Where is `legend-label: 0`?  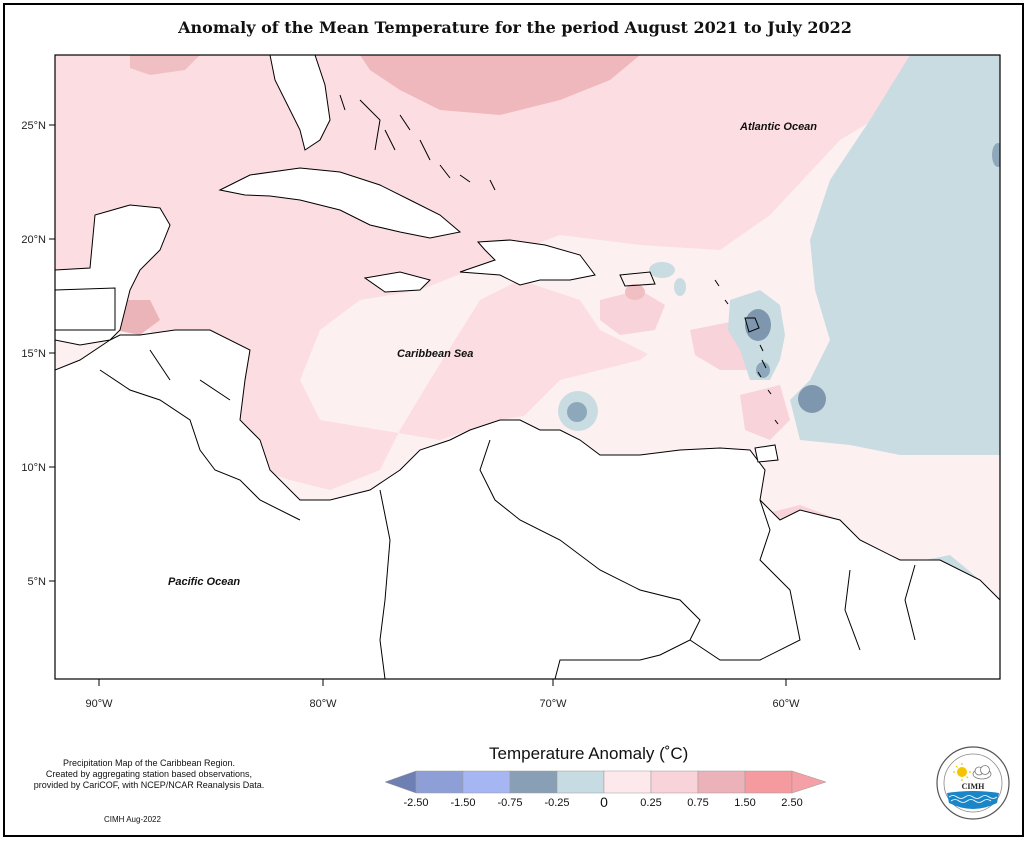
legend-label: 0 is located at coordinates (604, 802).